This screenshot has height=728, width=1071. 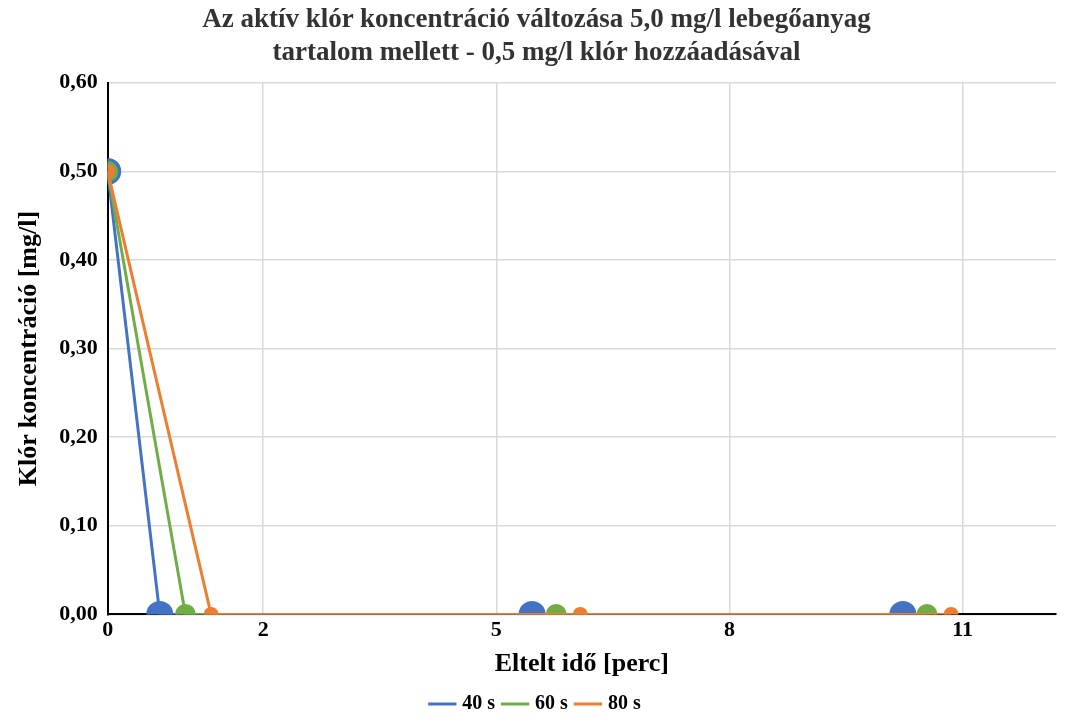 I want to click on y-tick-label: 0,00, so click(x=78, y=613).